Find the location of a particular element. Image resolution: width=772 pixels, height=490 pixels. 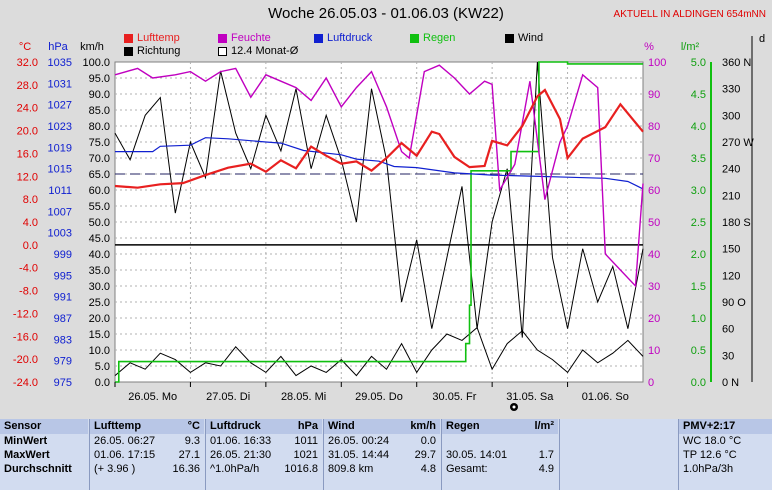

x-tick-label: 29.05. Do is located at coordinates (379, 397).